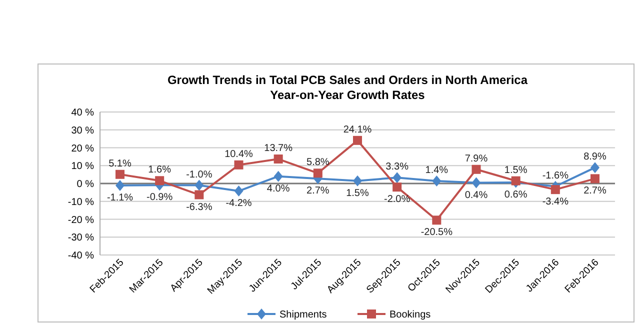 The height and width of the screenshot is (324, 640). What do you see at coordinates (595, 157) in the screenshot?
I see `data-label: 8.9%` at bounding box center [595, 157].